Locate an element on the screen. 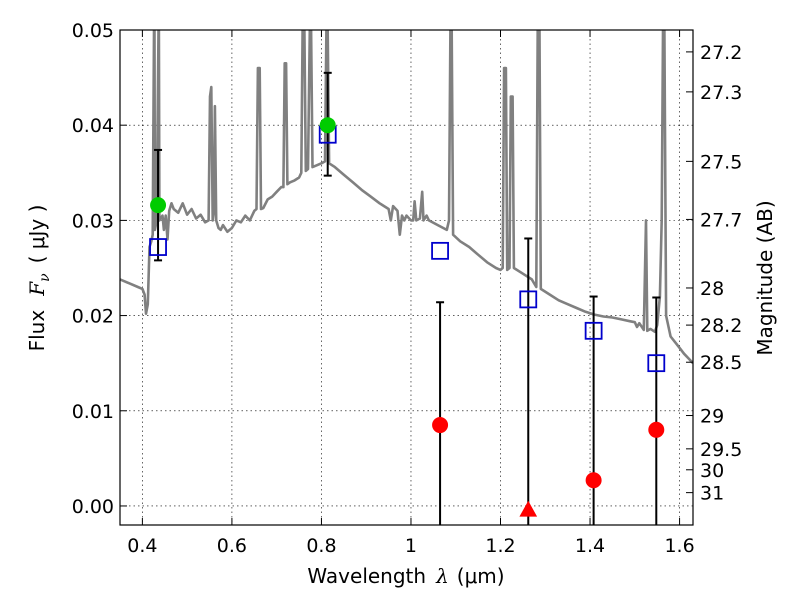 Image resolution: width=800 pixels, height=600 pixels. svg-text: Magnitude (AB) is located at coordinates (765, 277).